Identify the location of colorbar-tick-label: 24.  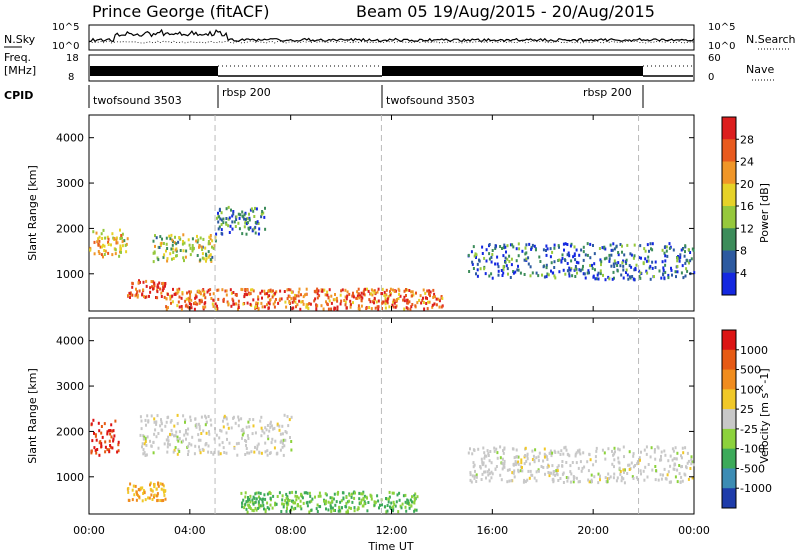
(747, 162).